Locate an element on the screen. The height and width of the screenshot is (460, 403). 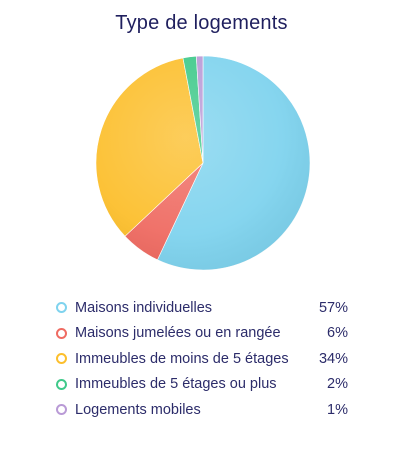
legend-label: Immeubles de 5 étages ou plus is located at coordinates (176, 384).